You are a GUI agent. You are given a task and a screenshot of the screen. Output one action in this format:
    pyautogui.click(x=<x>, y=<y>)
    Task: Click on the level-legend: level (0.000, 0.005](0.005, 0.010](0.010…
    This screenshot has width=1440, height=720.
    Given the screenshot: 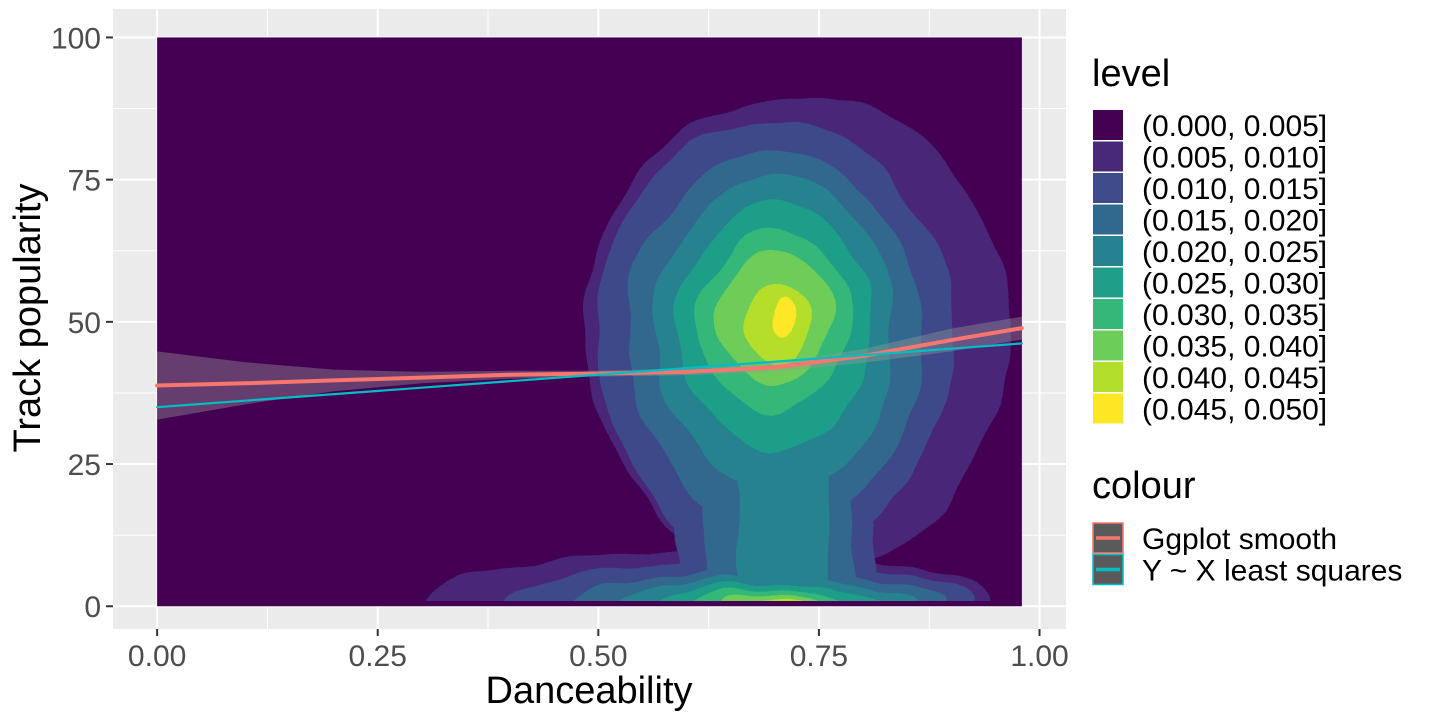 What is the action you would take?
    pyautogui.click(x=1209, y=240)
    